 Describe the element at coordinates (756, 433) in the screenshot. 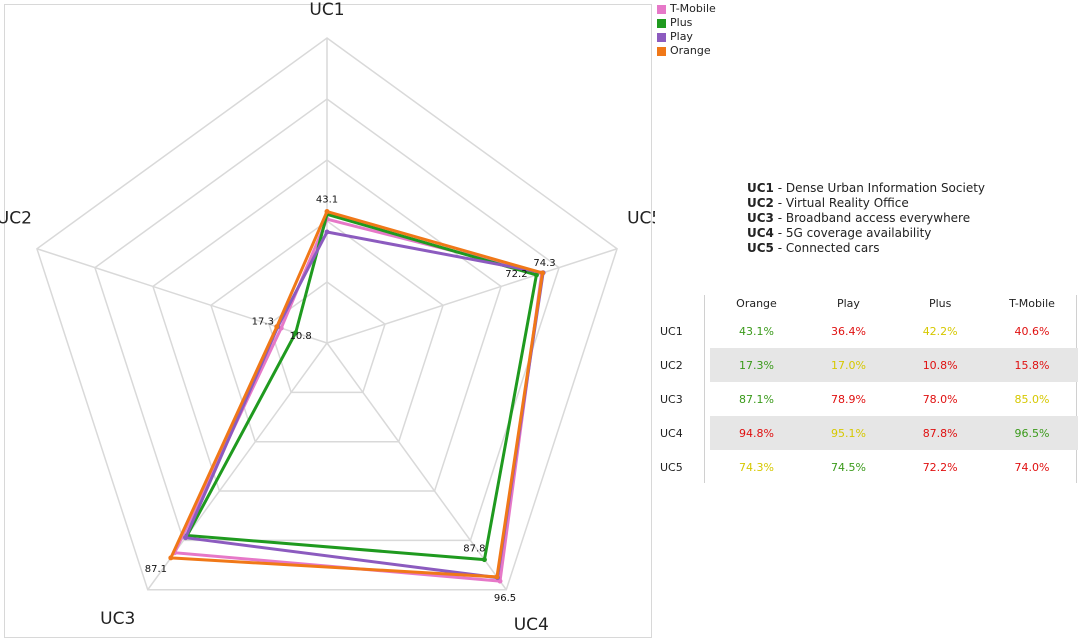

I see `table-cell: 94.8%` at that location.